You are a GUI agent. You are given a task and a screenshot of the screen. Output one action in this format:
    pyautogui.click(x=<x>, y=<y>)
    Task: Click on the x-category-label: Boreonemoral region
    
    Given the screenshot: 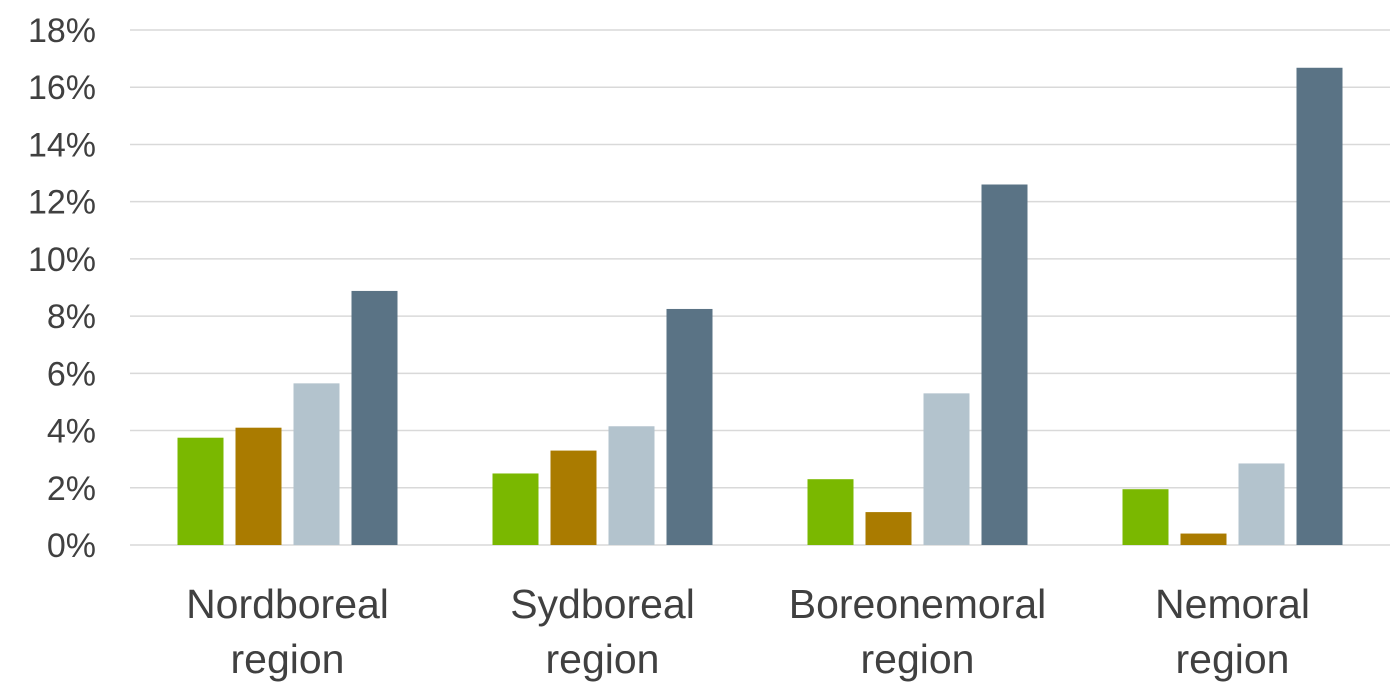 What is the action you would take?
    pyautogui.click(x=918, y=631)
    